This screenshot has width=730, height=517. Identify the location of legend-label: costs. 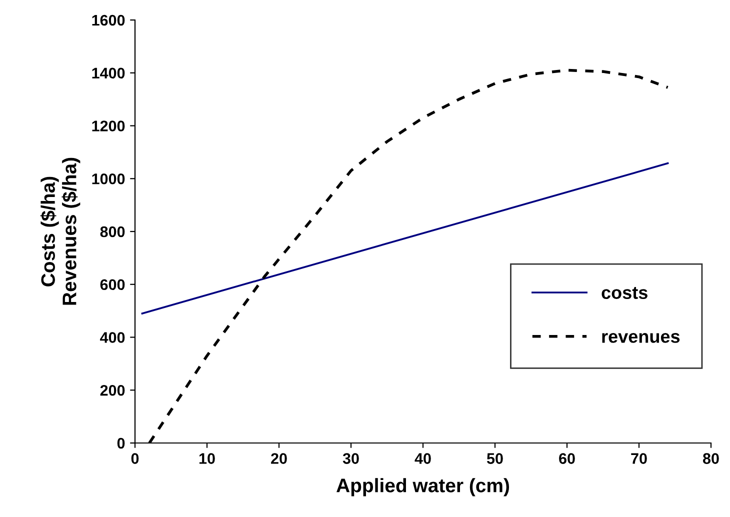
(625, 293).